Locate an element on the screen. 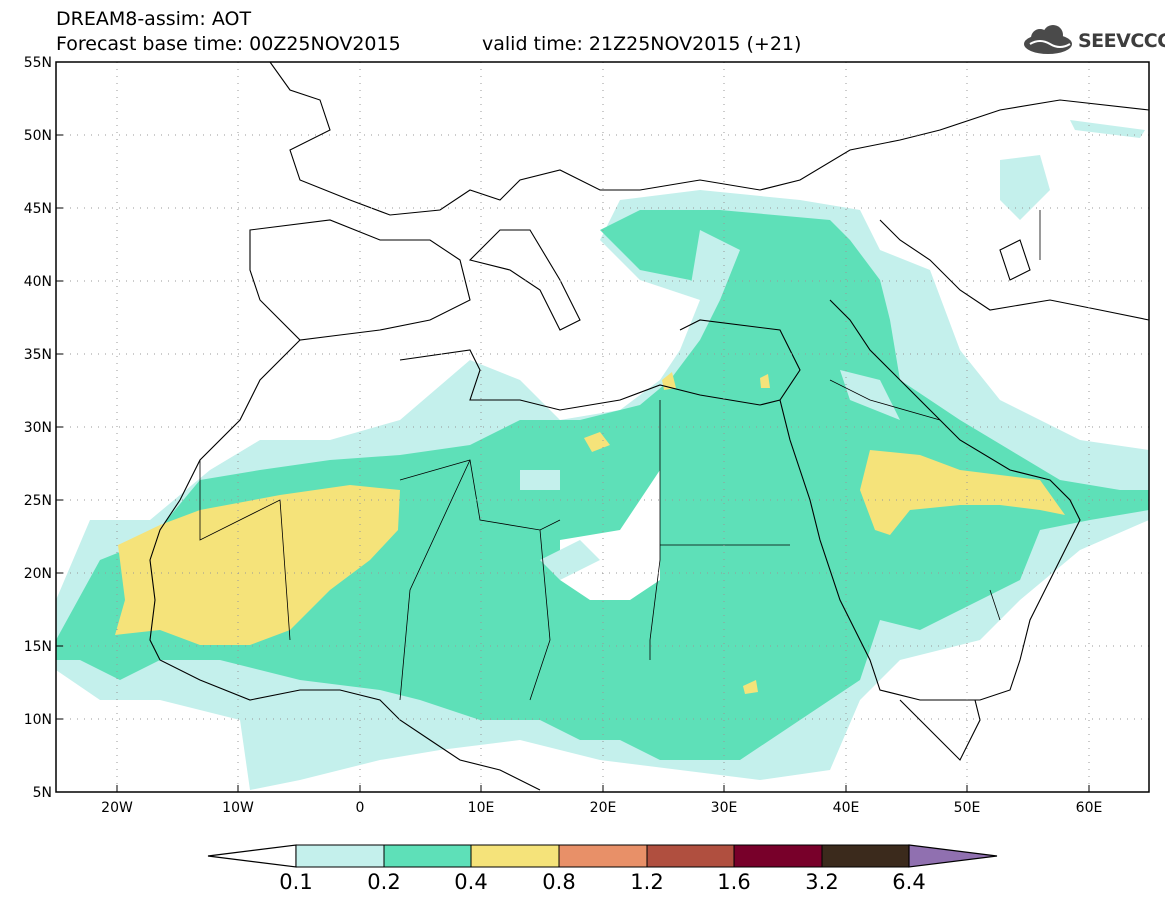 This screenshot has width=1165, height=905. lon-label: 10E is located at coordinates (481, 808).